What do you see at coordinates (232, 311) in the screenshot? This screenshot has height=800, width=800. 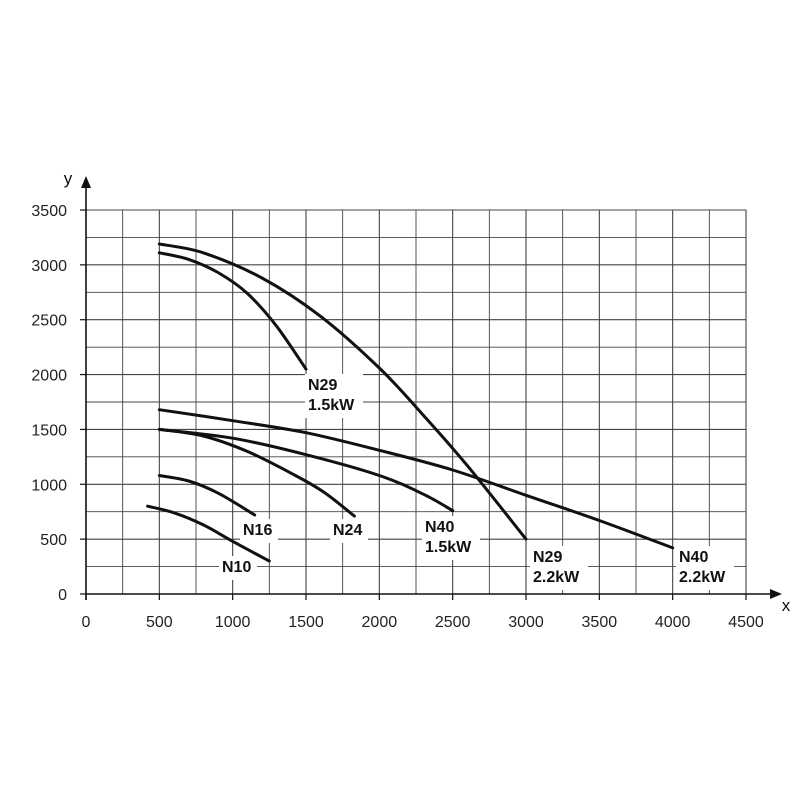 I see `series-line-n29-1-5kw` at bounding box center [232, 311].